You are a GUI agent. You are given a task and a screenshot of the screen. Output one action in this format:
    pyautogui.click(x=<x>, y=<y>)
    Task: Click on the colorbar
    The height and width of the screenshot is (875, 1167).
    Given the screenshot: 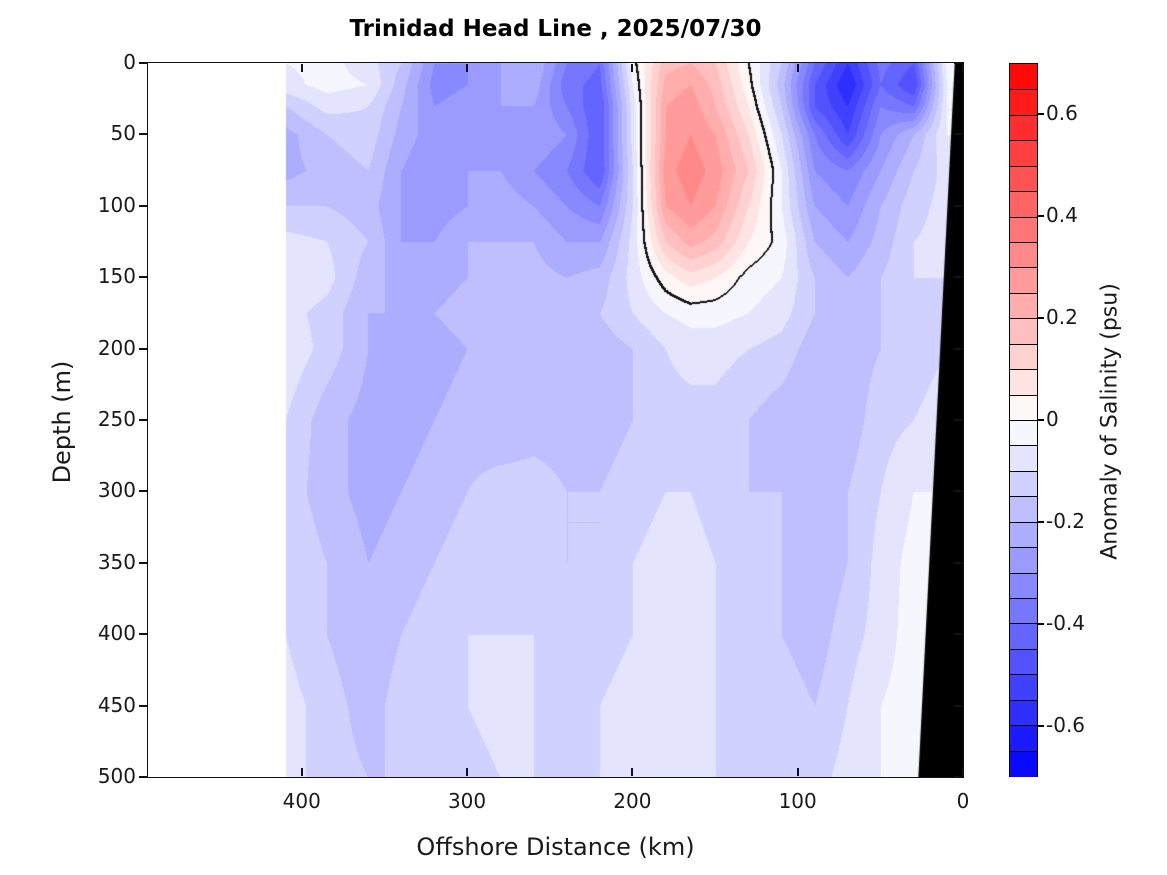 What is the action you would take?
    pyautogui.click(x=1023, y=420)
    